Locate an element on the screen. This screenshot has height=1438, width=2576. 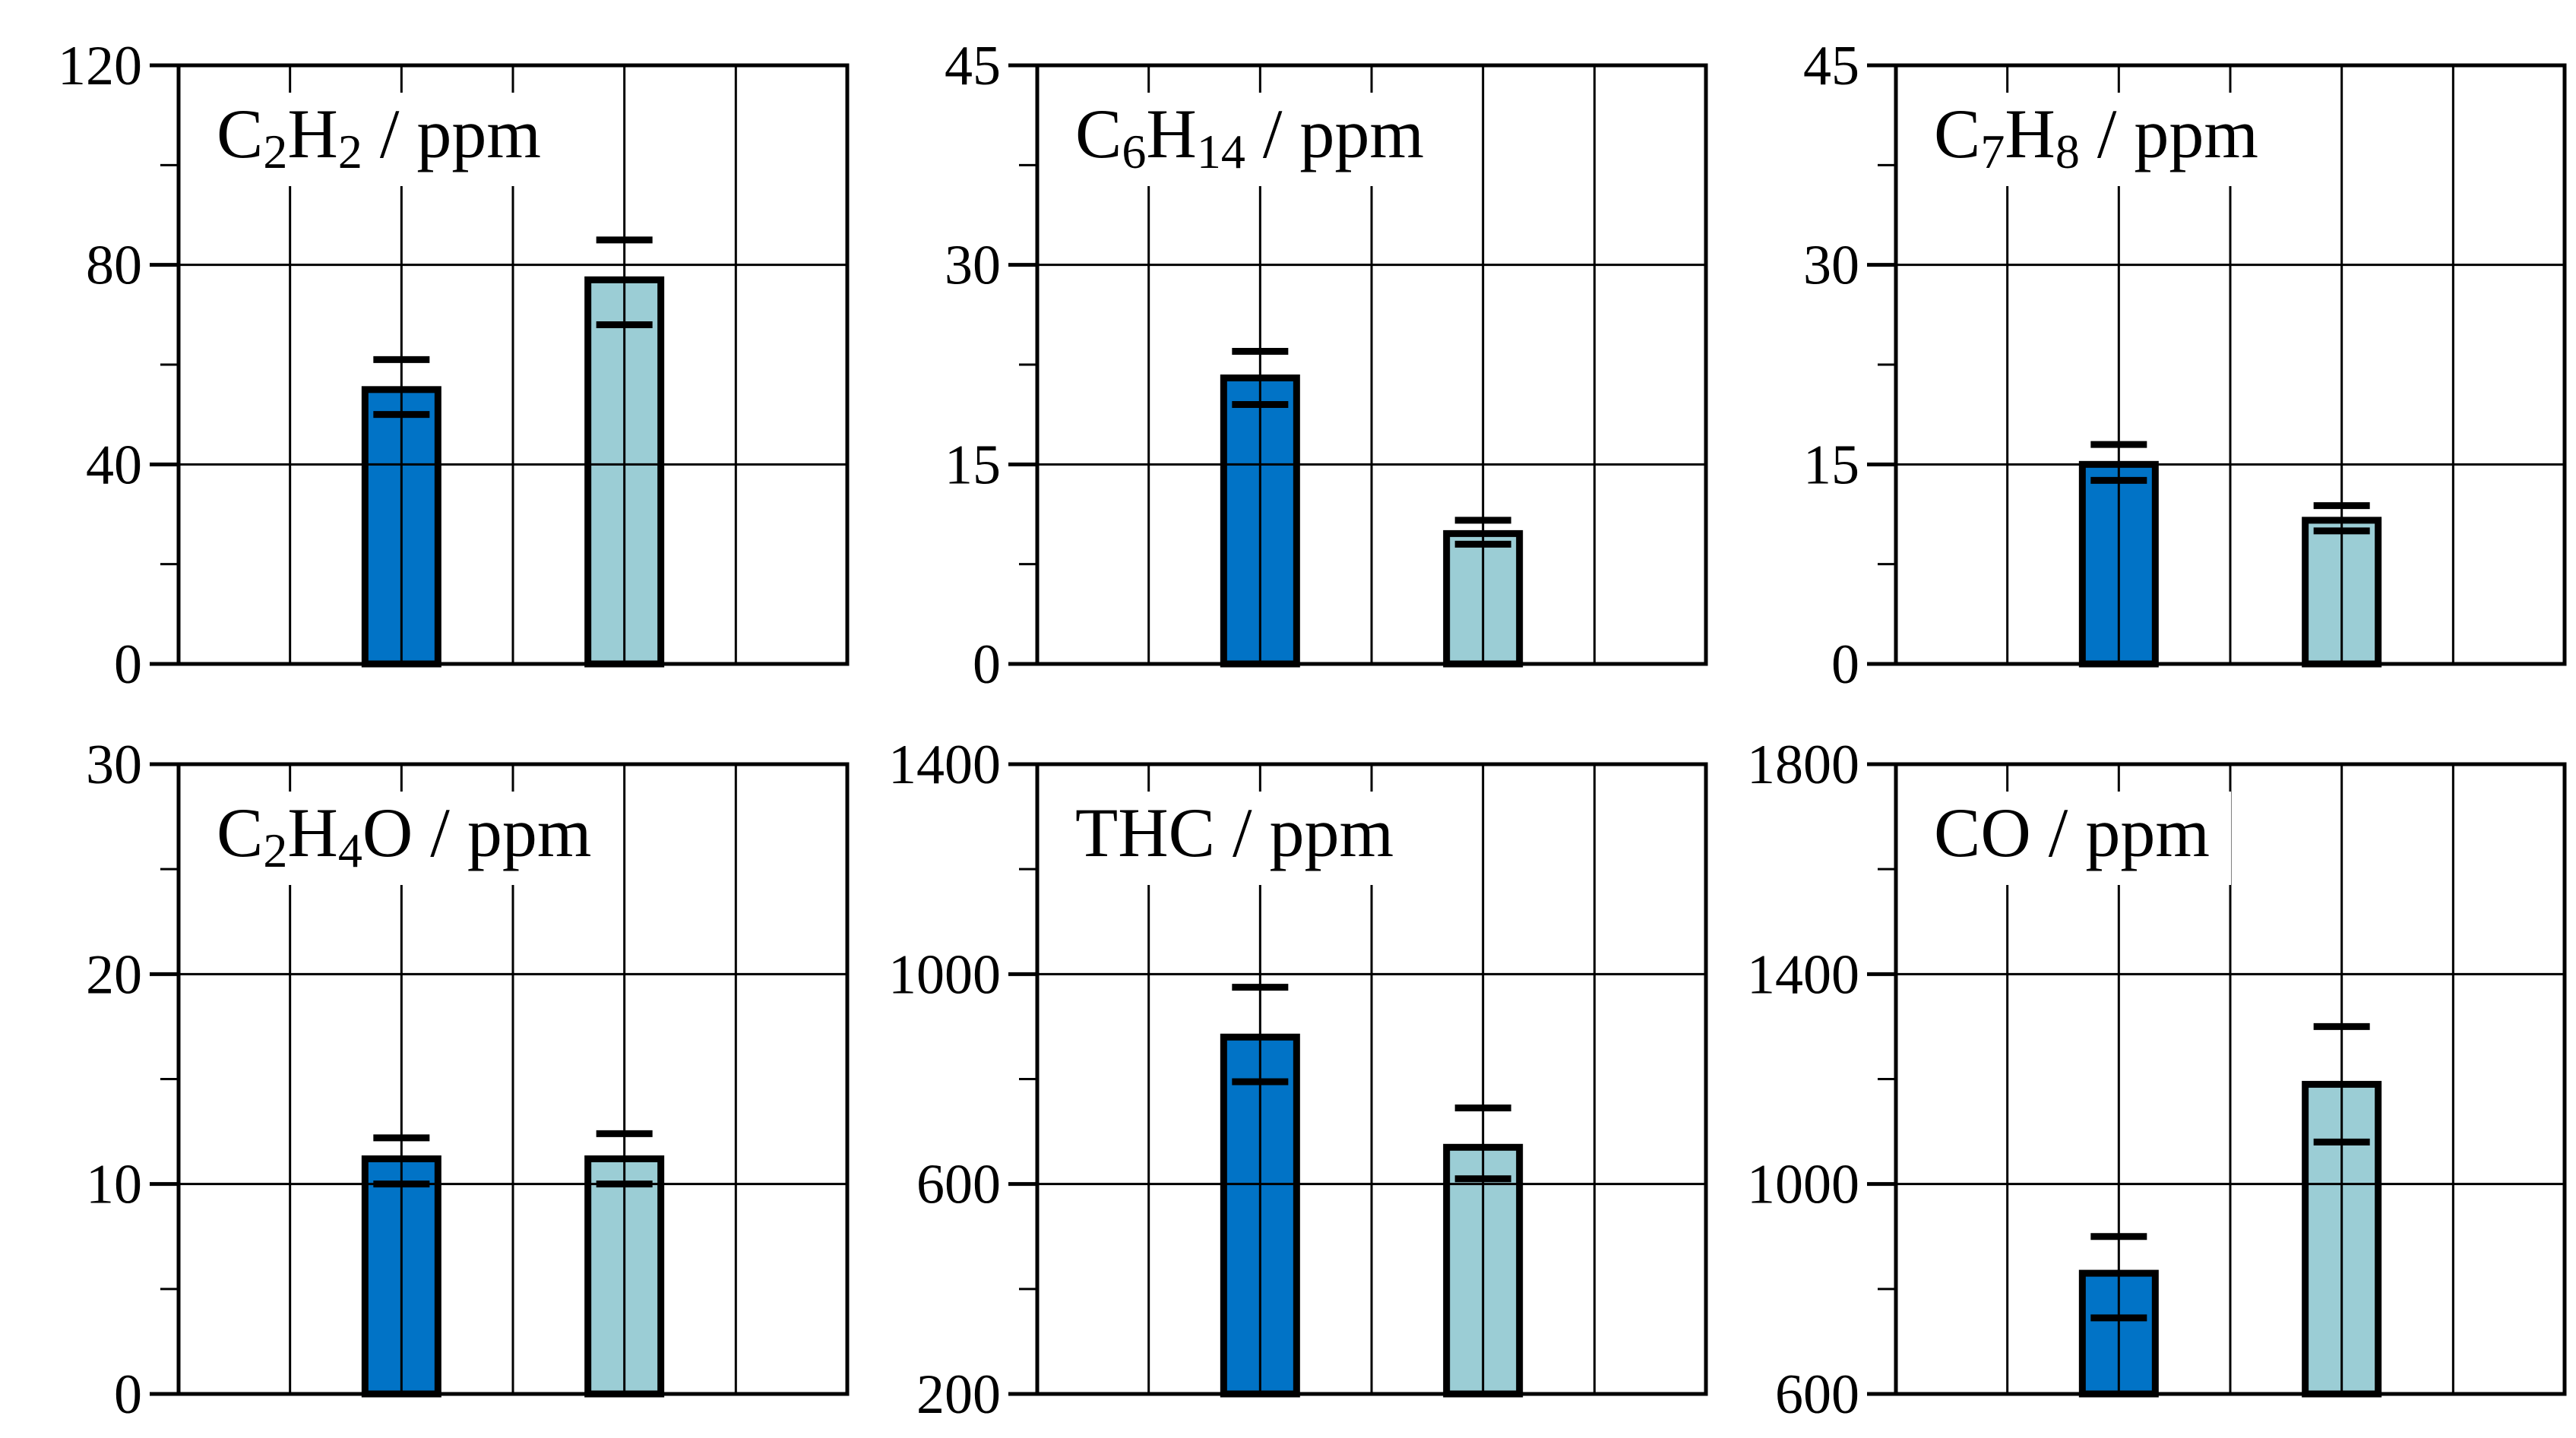
chart-plot-area: 0 40 80 120 is located at coordinates (454, 365).